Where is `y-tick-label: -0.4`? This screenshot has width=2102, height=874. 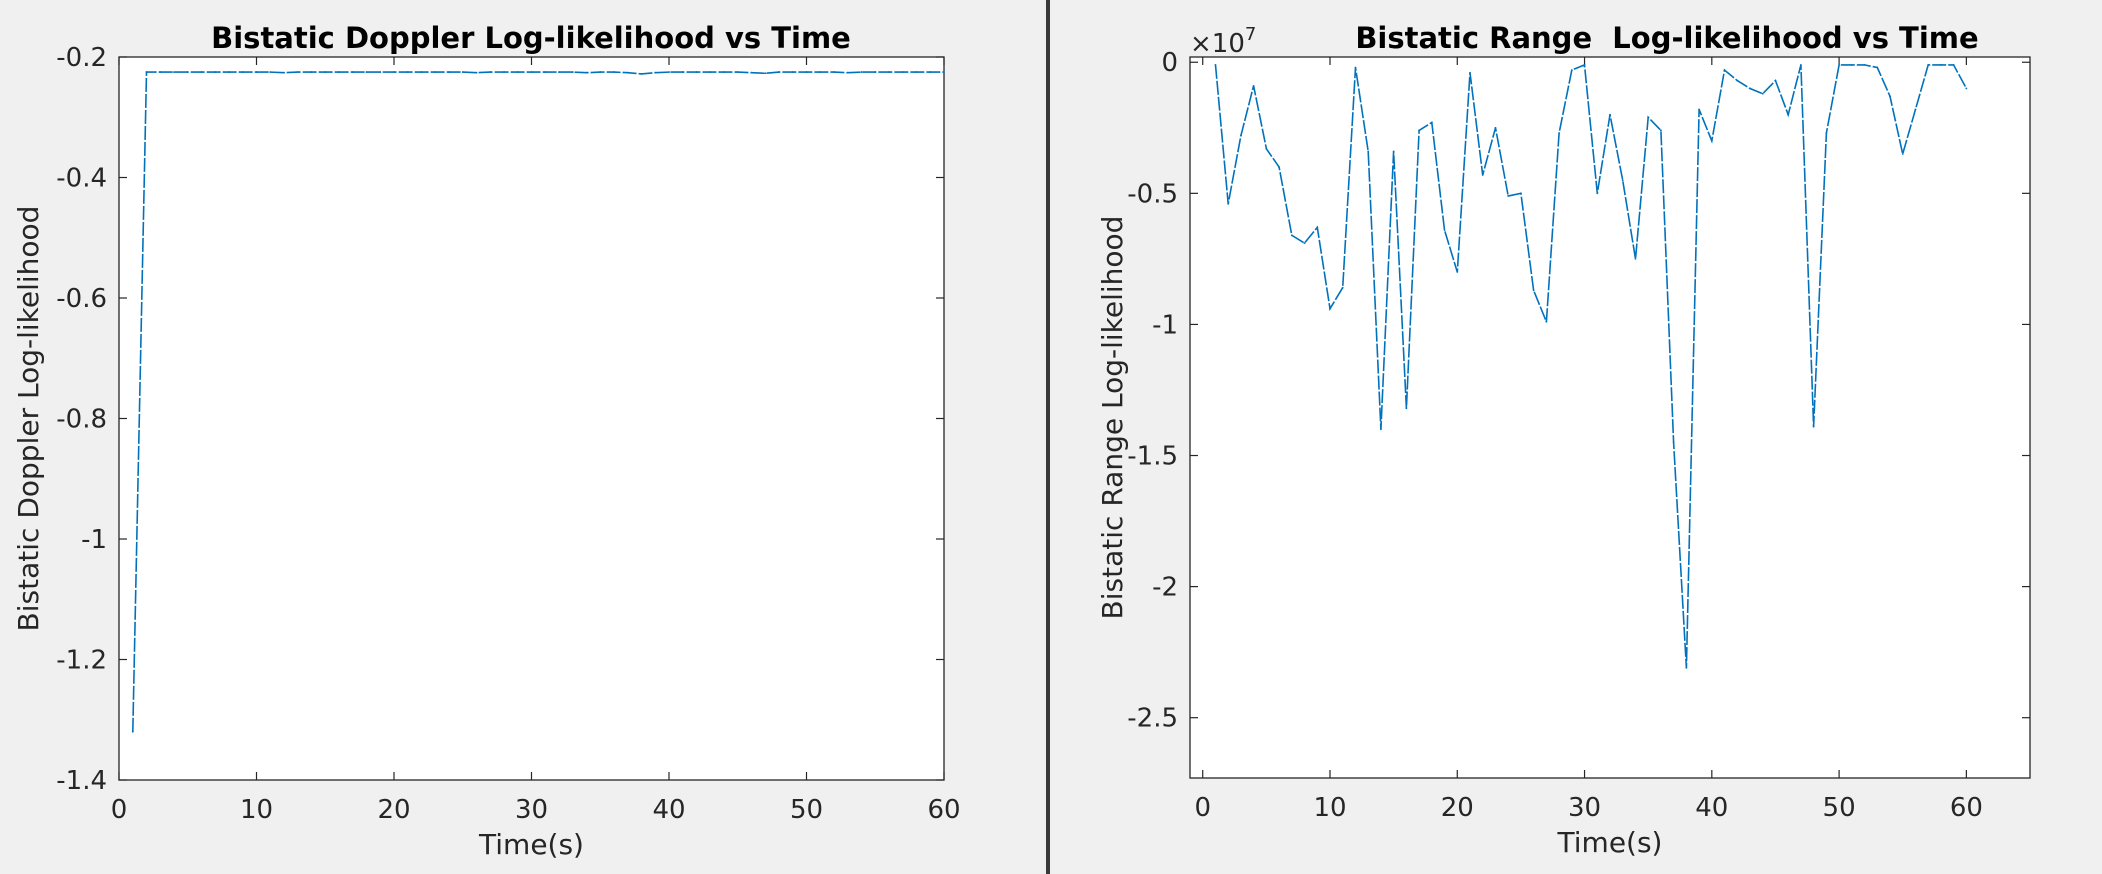 y-tick-label: -0.4 is located at coordinates (81, 179).